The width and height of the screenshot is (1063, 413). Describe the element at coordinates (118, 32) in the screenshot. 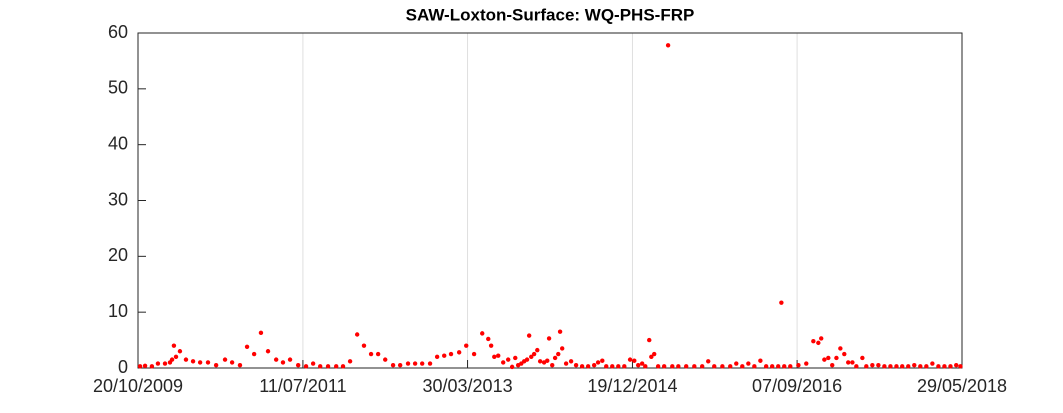

I see `y-tick-label: 60` at that location.